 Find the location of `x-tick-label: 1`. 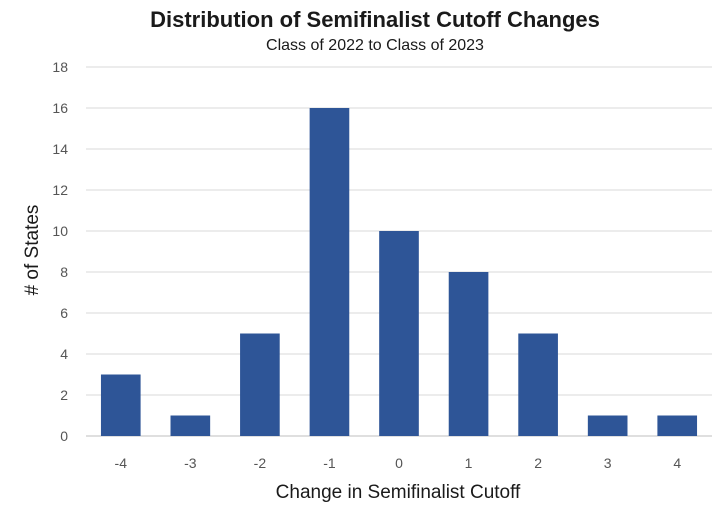

x-tick-label: 1 is located at coordinates (469, 463).